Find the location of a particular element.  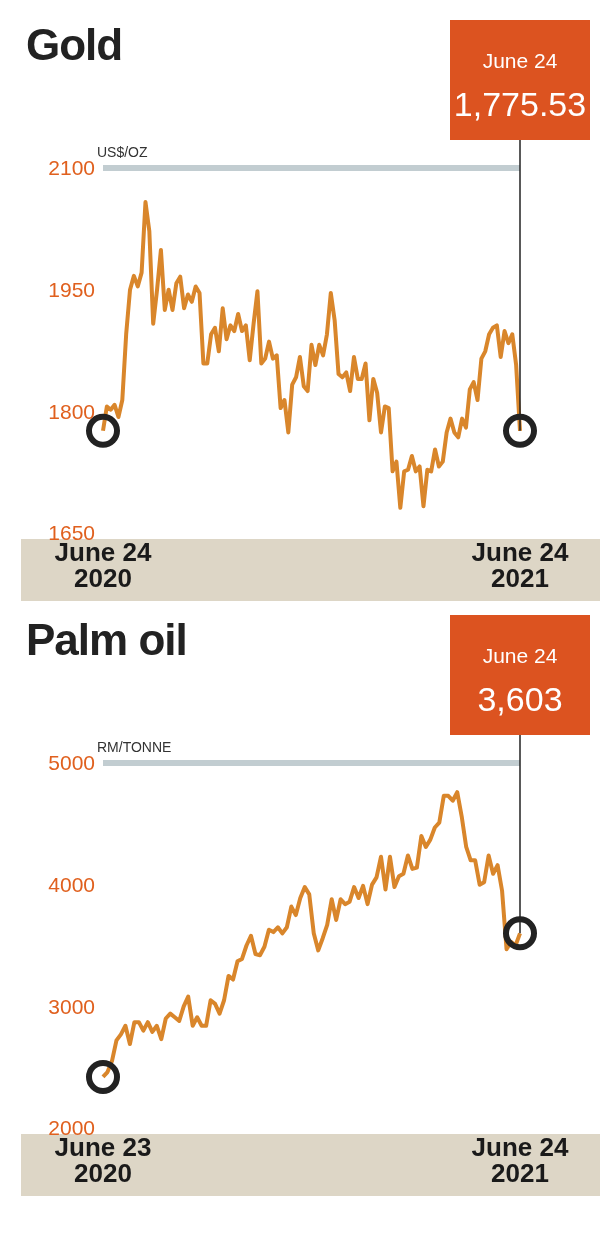

y-tick-label: 3000 is located at coordinates (71, 1006).